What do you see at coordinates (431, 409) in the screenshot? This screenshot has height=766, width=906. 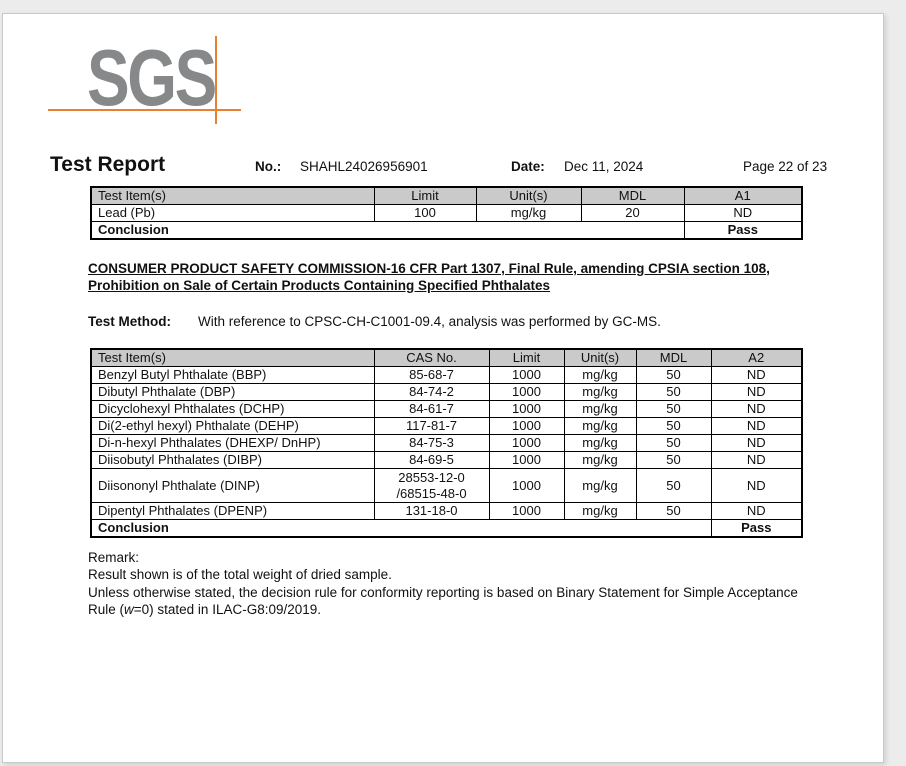 I see `cell-cas: 84-61-7` at bounding box center [431, 409].